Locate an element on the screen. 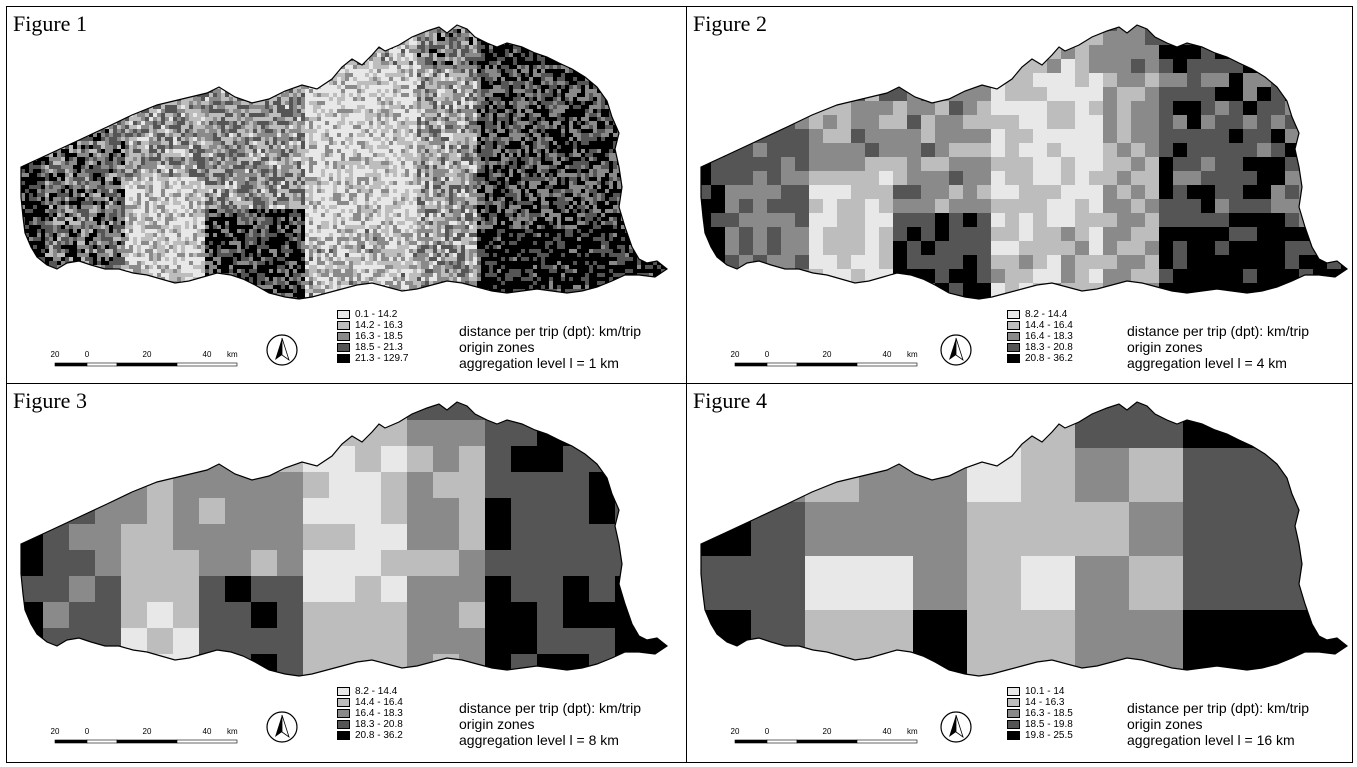  legend-entry: 8.2 - 14.4 is located at coordinates (370, 691).